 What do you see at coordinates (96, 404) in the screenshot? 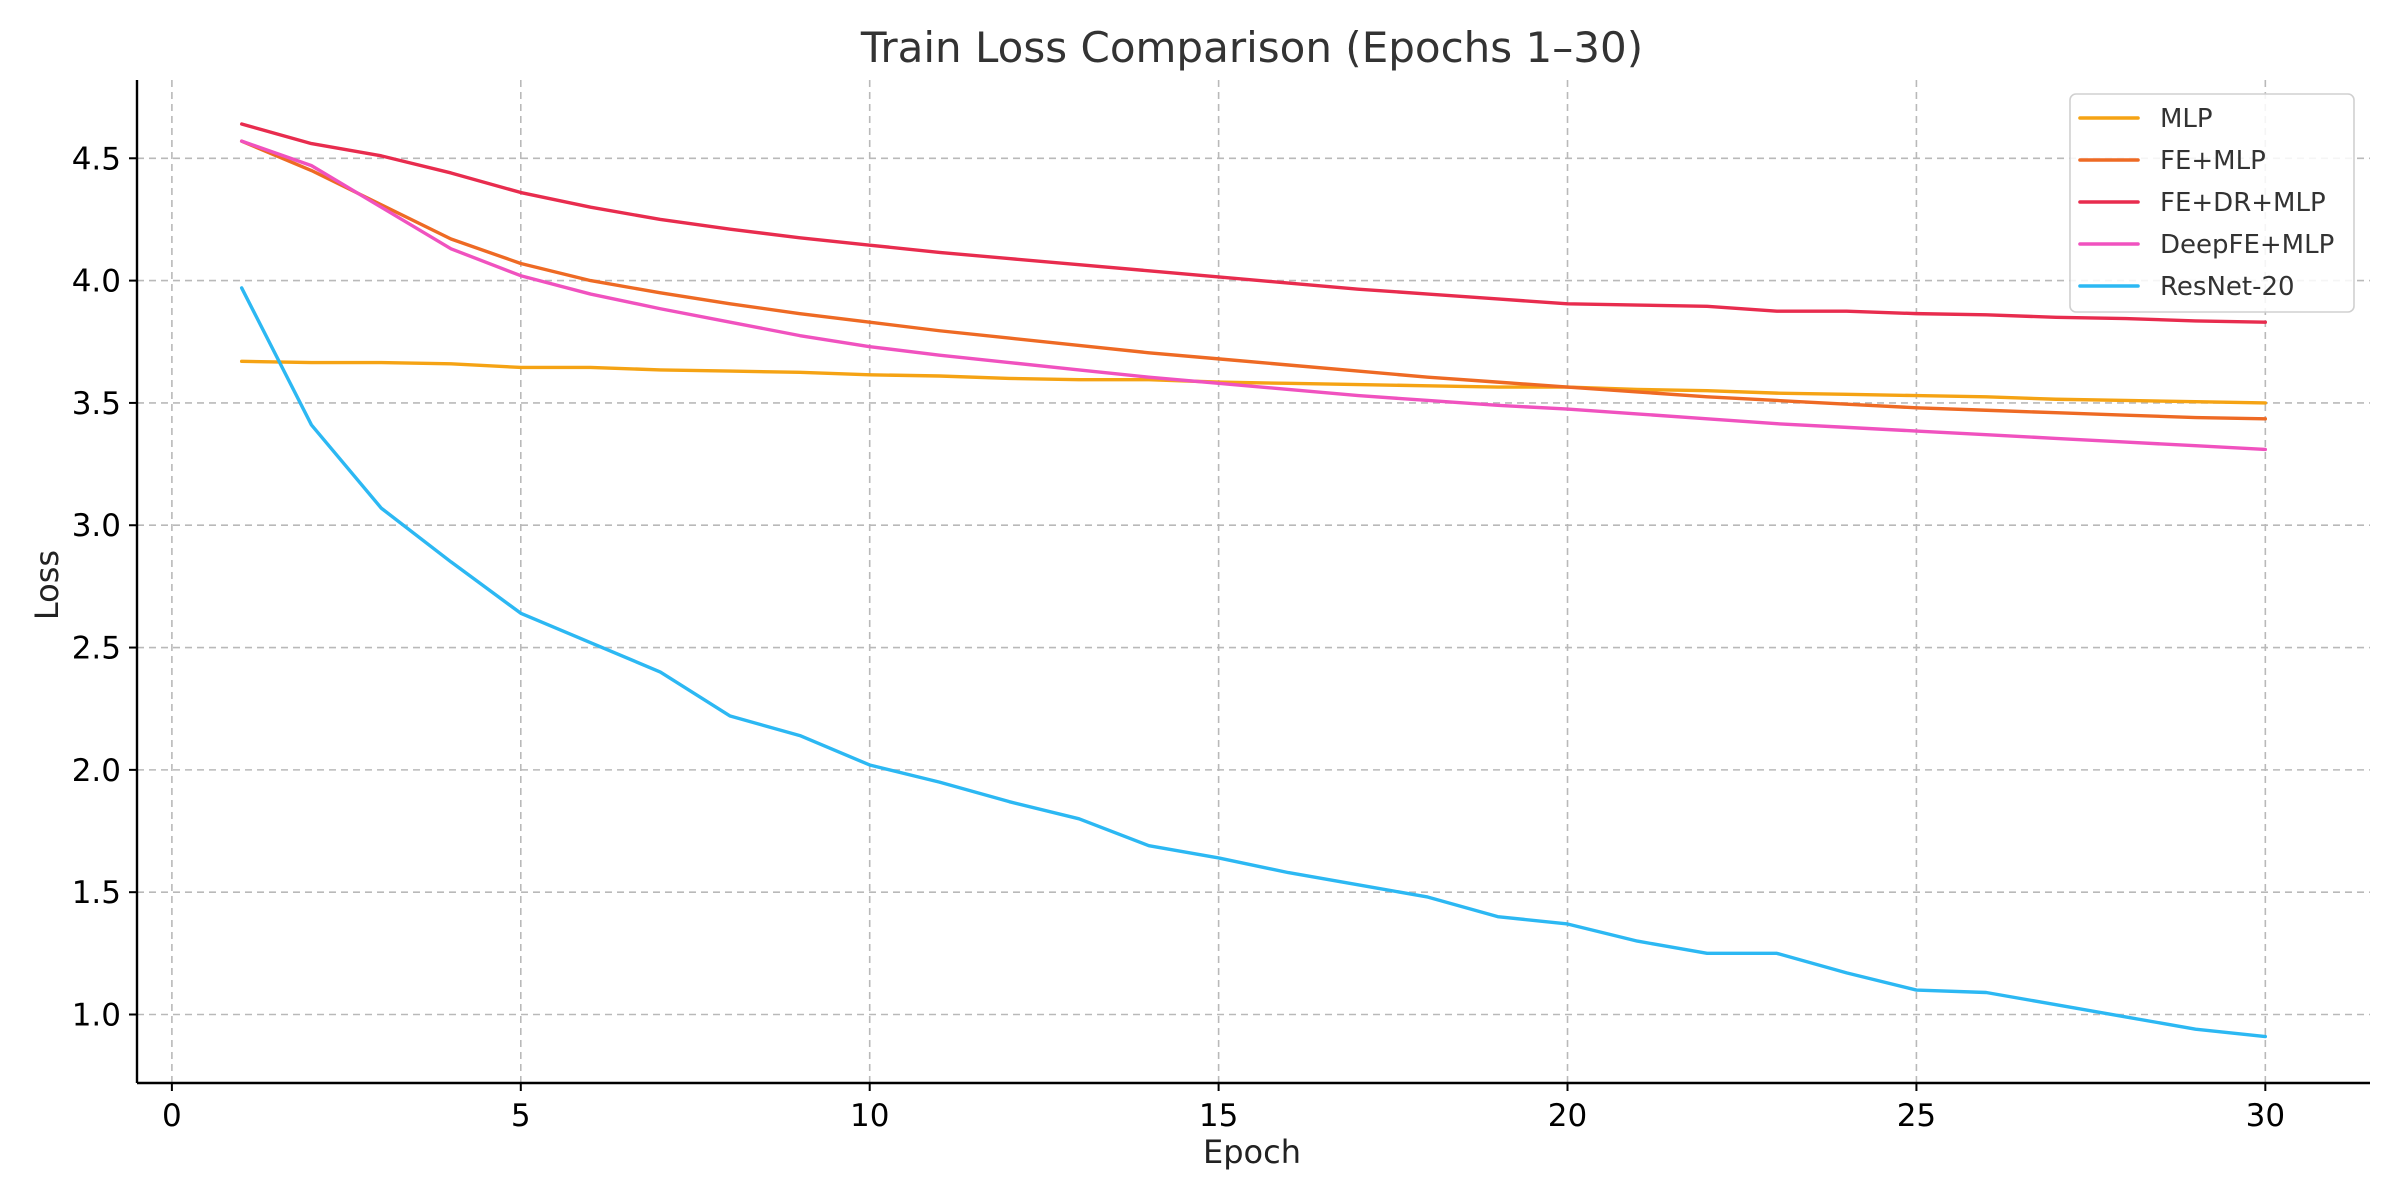
I see `y-tick-label: 3.5` at bounding box center [96, 404].